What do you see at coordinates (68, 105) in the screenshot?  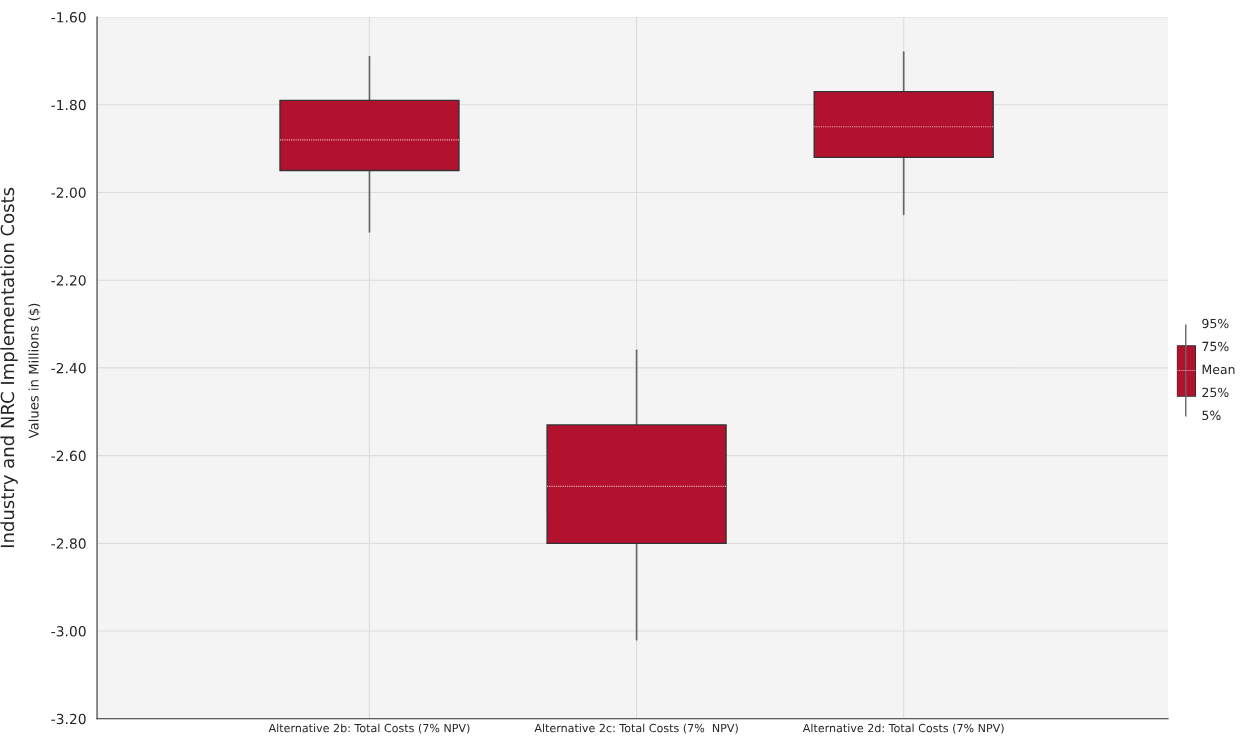 I see `y-tick-label: -1.80` at bounding box center [68, 105].